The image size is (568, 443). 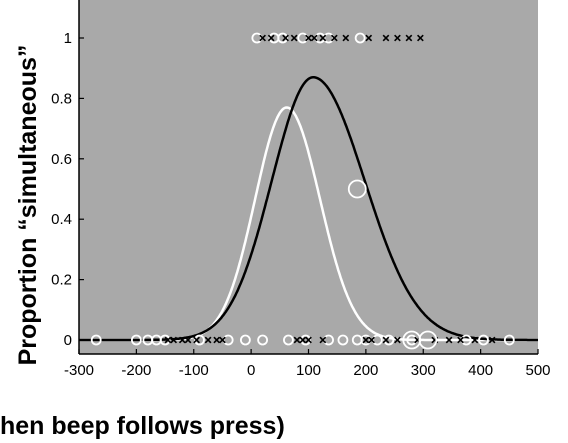 What do you see at coordinates (61, 98) in the screenshot?
I see `y-tick-label: 0.8` at bounding box center [61, 98].